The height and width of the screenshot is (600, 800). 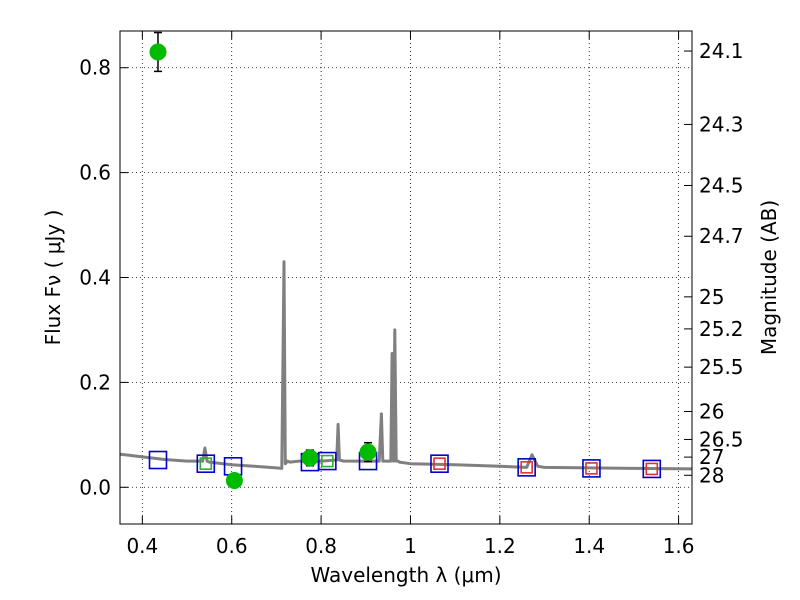 I want to click on x-tick-label: 1.4, so click(x=589, y=546).